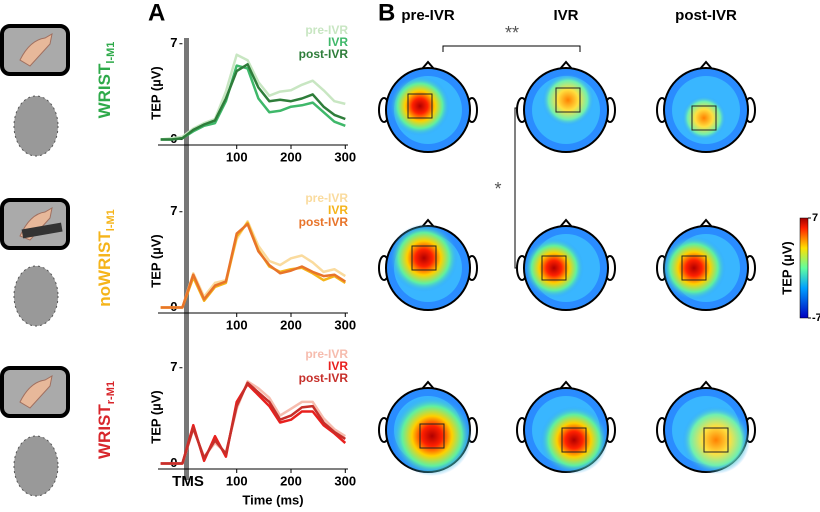 The image size is (820, 512). What do you see at coordinates (386, 13) in the screenshot?
I see `panel-label: B` at bounding box center [386, 13].